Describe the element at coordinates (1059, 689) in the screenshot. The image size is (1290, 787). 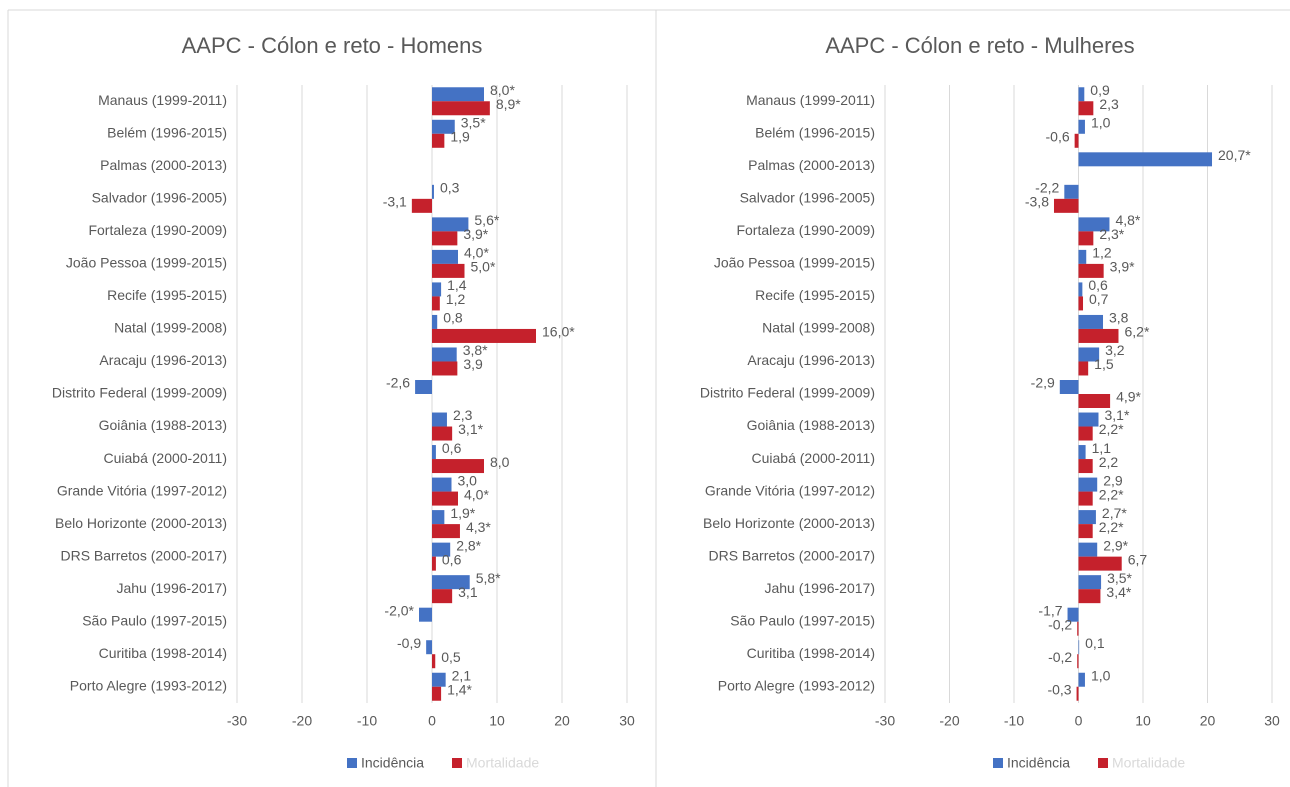
I see `value-label: -0,3` at that location.